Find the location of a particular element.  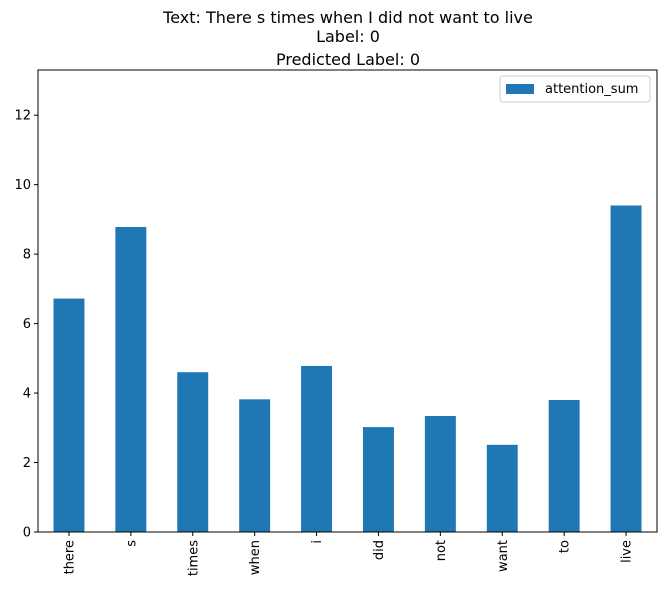

x-tick-label-when: when is located at coordinates (255, 557).